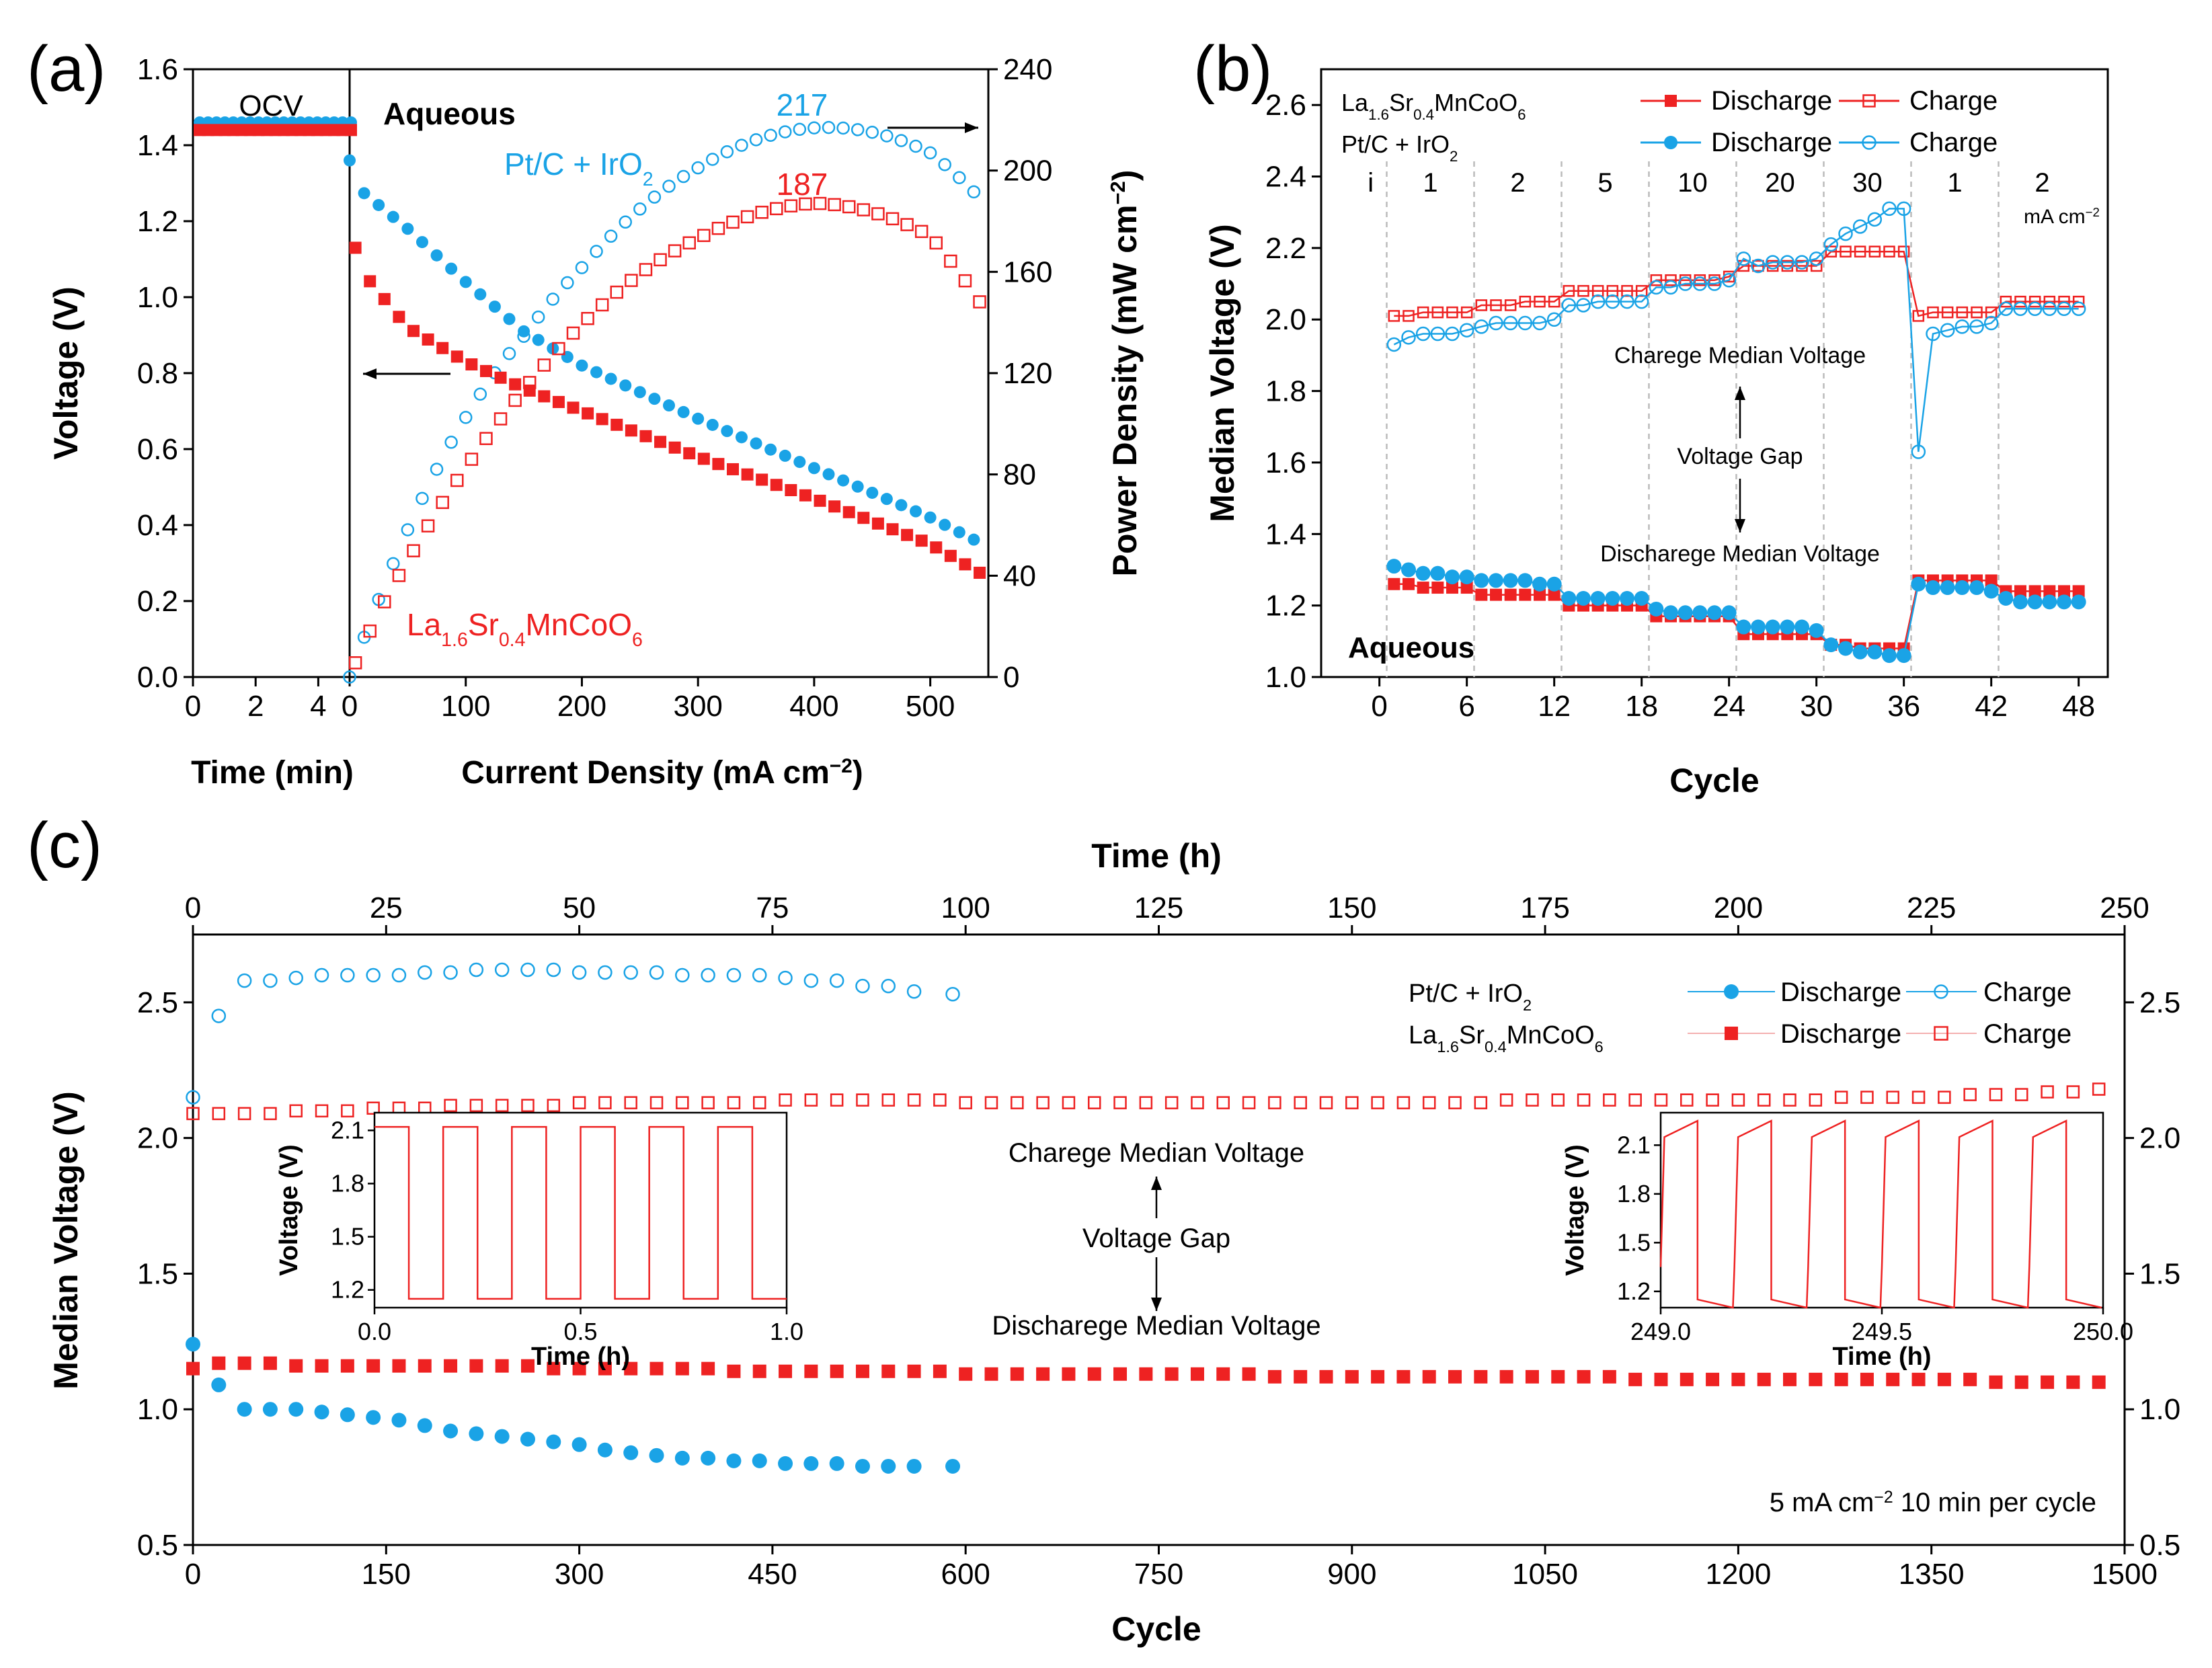 Image resolution: width=2212 pixels, height=1668 pixels. I want to click on panel-a-y2tick-label: 80, so click(1019, 475).